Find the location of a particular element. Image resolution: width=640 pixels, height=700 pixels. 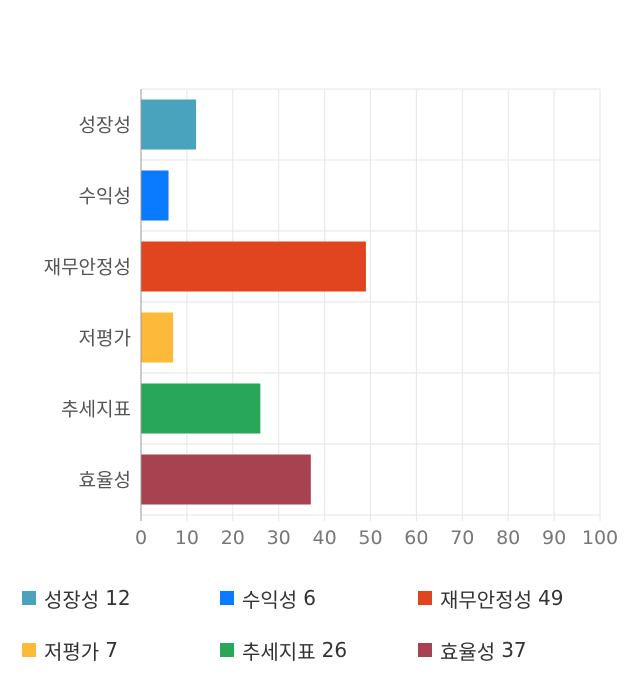

legend-item-stability: 재무안정성 49 is located at coordinates (490, 598).